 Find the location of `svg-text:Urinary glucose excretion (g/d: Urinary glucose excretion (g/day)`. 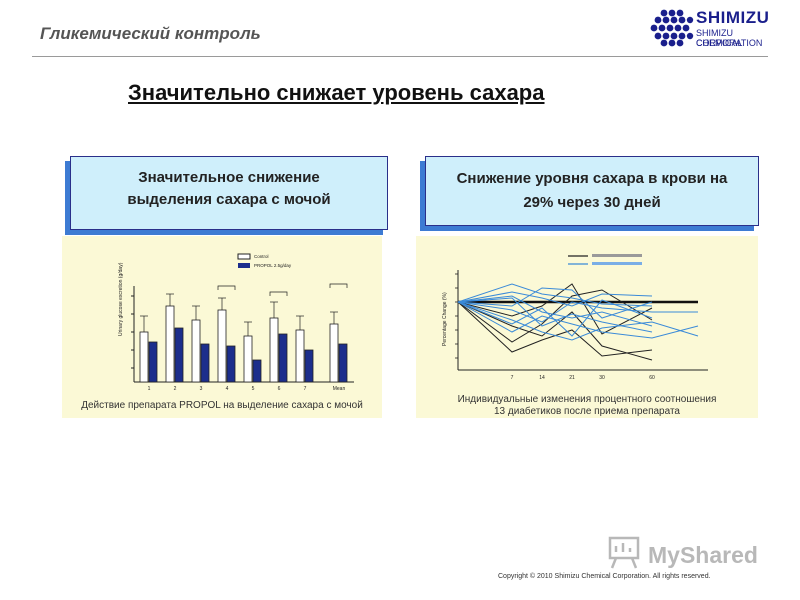

svg-text:Urinary glucose excretion (g/d: Urinary glucose excretion (g/day) is located at coordinates (121, 299).